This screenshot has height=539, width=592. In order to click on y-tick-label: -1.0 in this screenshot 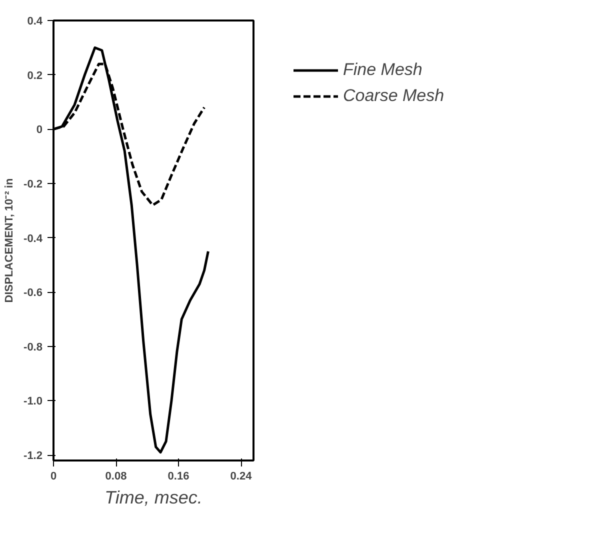, I will do `click(33, 402)`.